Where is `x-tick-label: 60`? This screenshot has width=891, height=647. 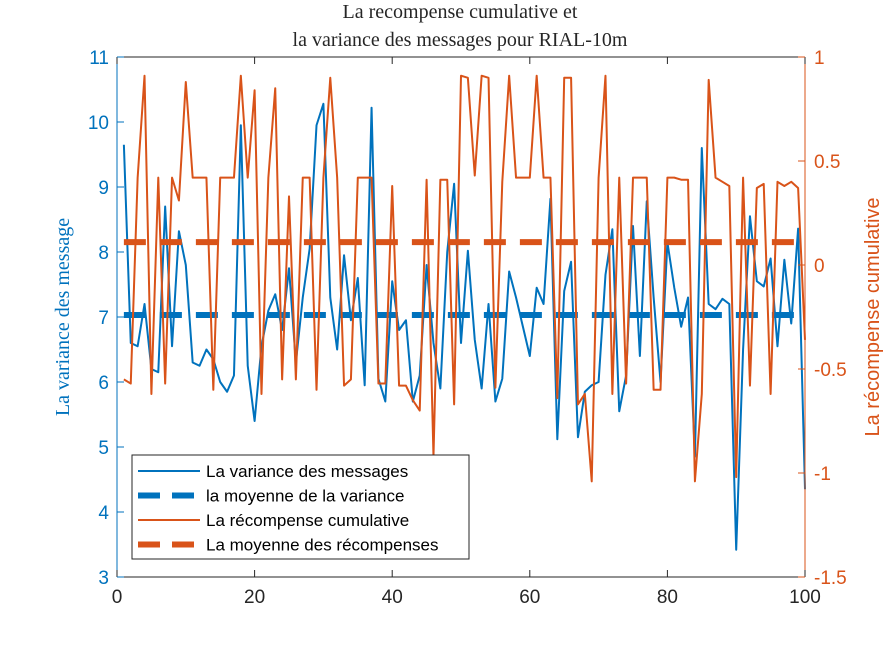 x-tick-label: 60 is located at coordinates (529, 597).